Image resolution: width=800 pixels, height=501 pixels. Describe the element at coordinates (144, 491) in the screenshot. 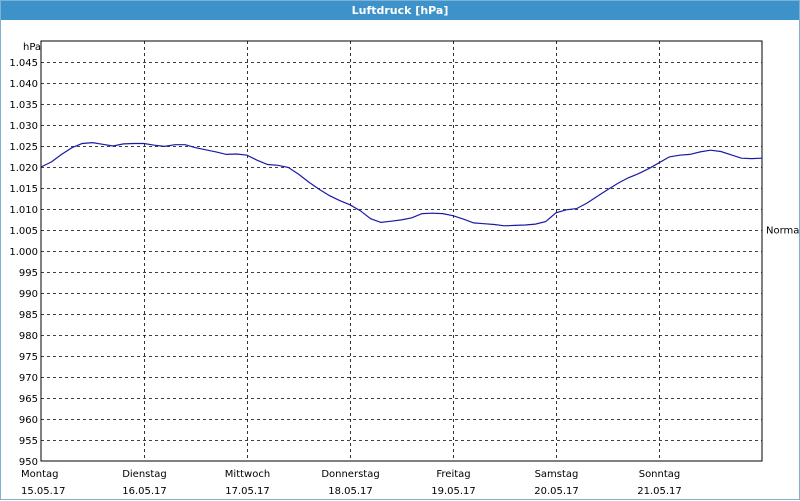

I see `x-tick-date-label: 16.05.17` at that location.